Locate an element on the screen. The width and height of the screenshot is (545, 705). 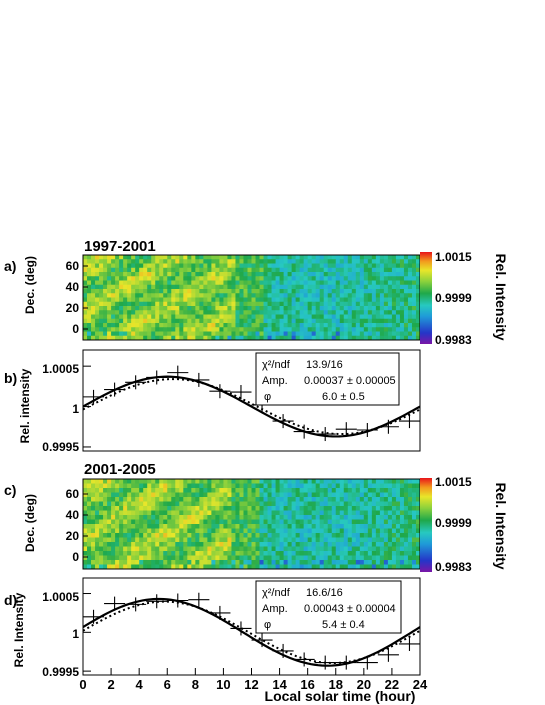
tick-label: 40 is located at coordinates (73, 515).